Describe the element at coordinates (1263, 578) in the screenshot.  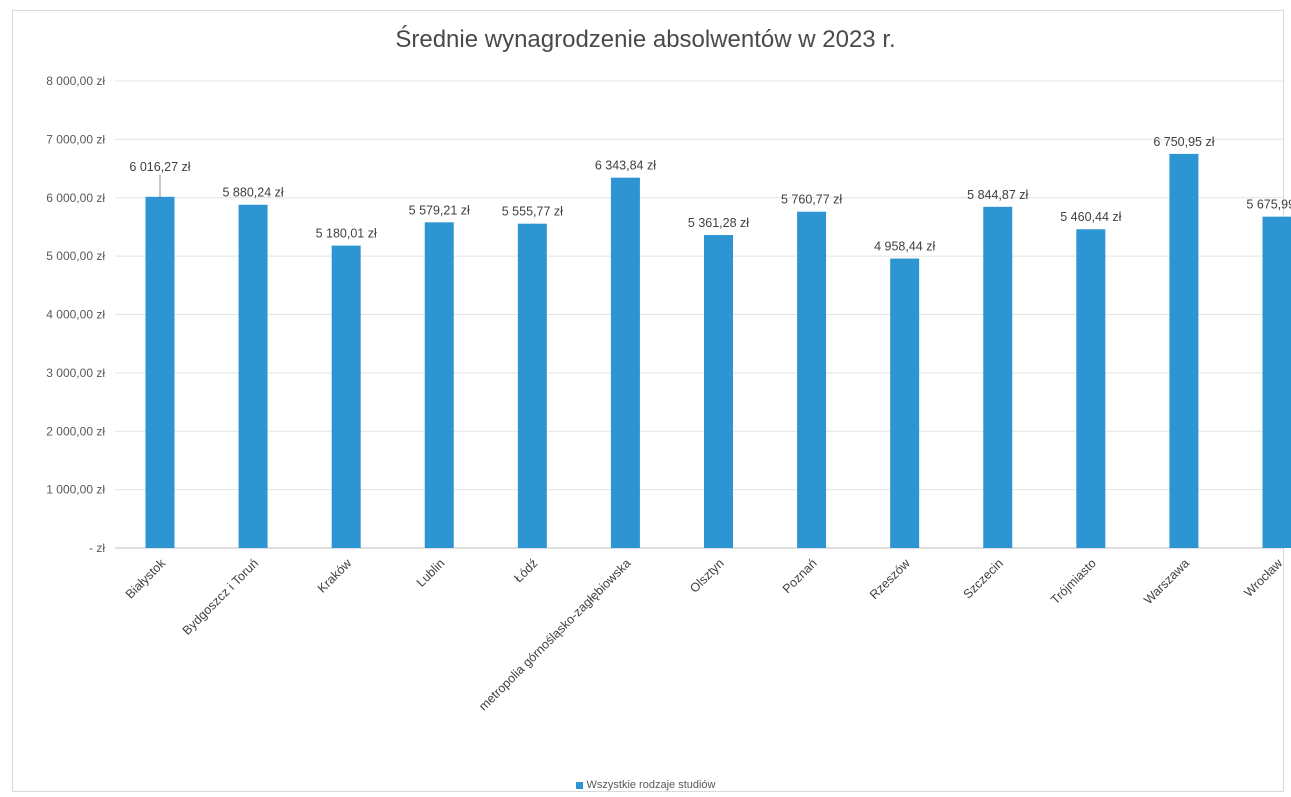
I see `x-category-label: Wrocław` at that location.